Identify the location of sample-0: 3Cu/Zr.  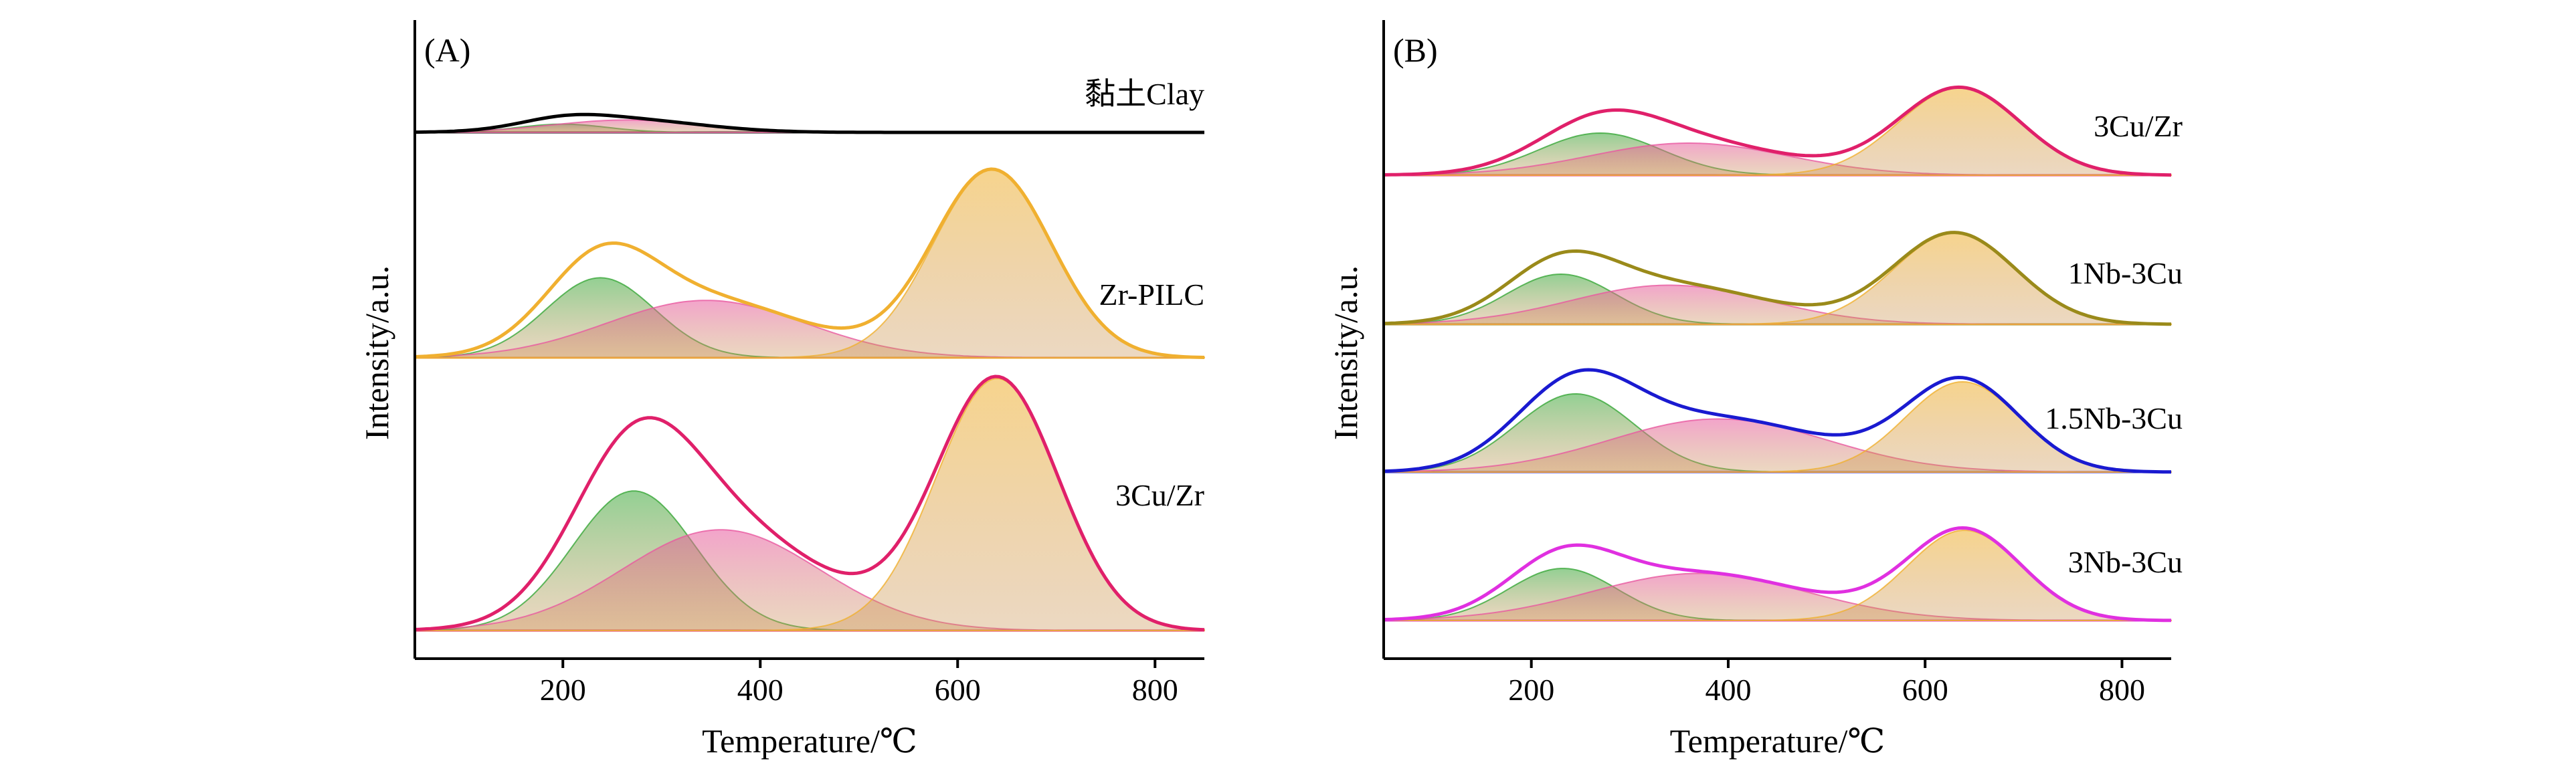
(1783, 131).